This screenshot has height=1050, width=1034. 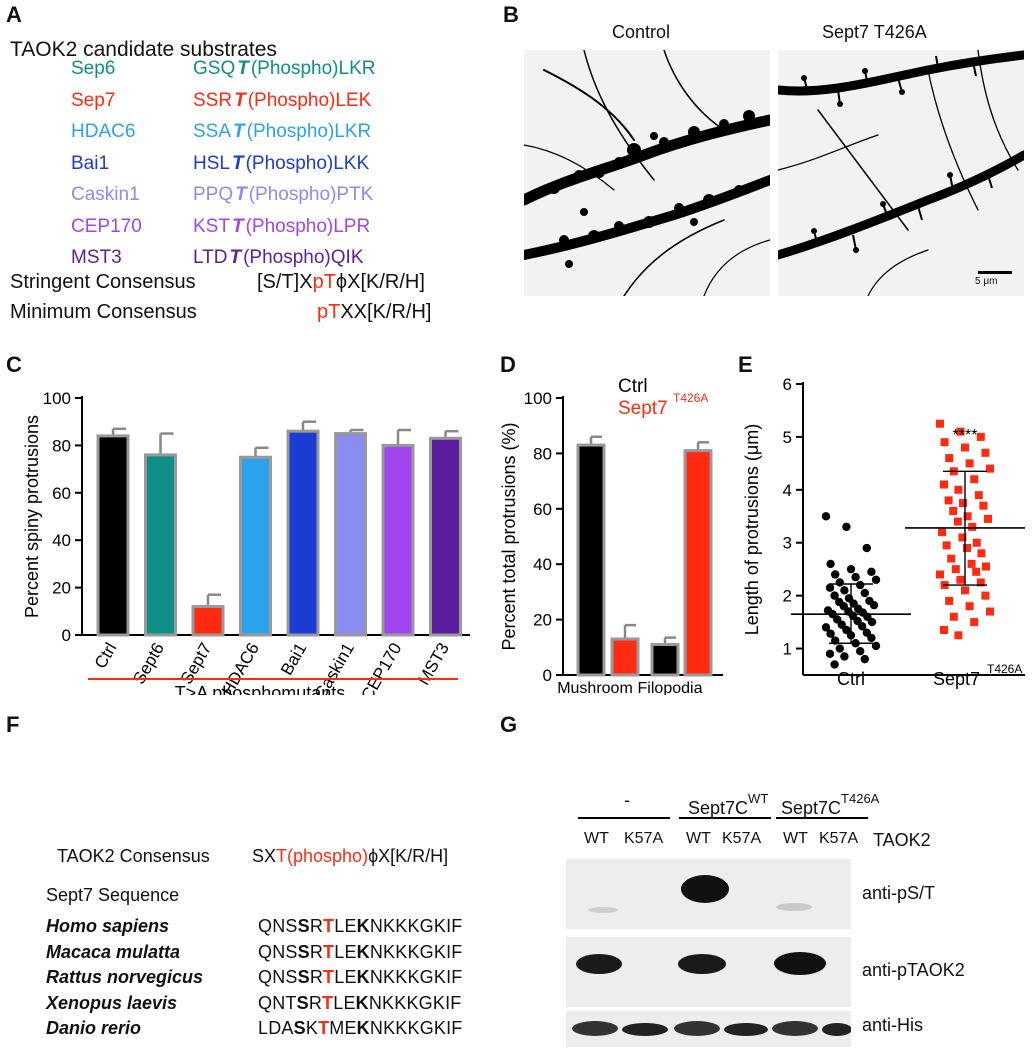 I want to click on sept7-sequence-title: Sept7 Sequence, so click(x=112, y=895).